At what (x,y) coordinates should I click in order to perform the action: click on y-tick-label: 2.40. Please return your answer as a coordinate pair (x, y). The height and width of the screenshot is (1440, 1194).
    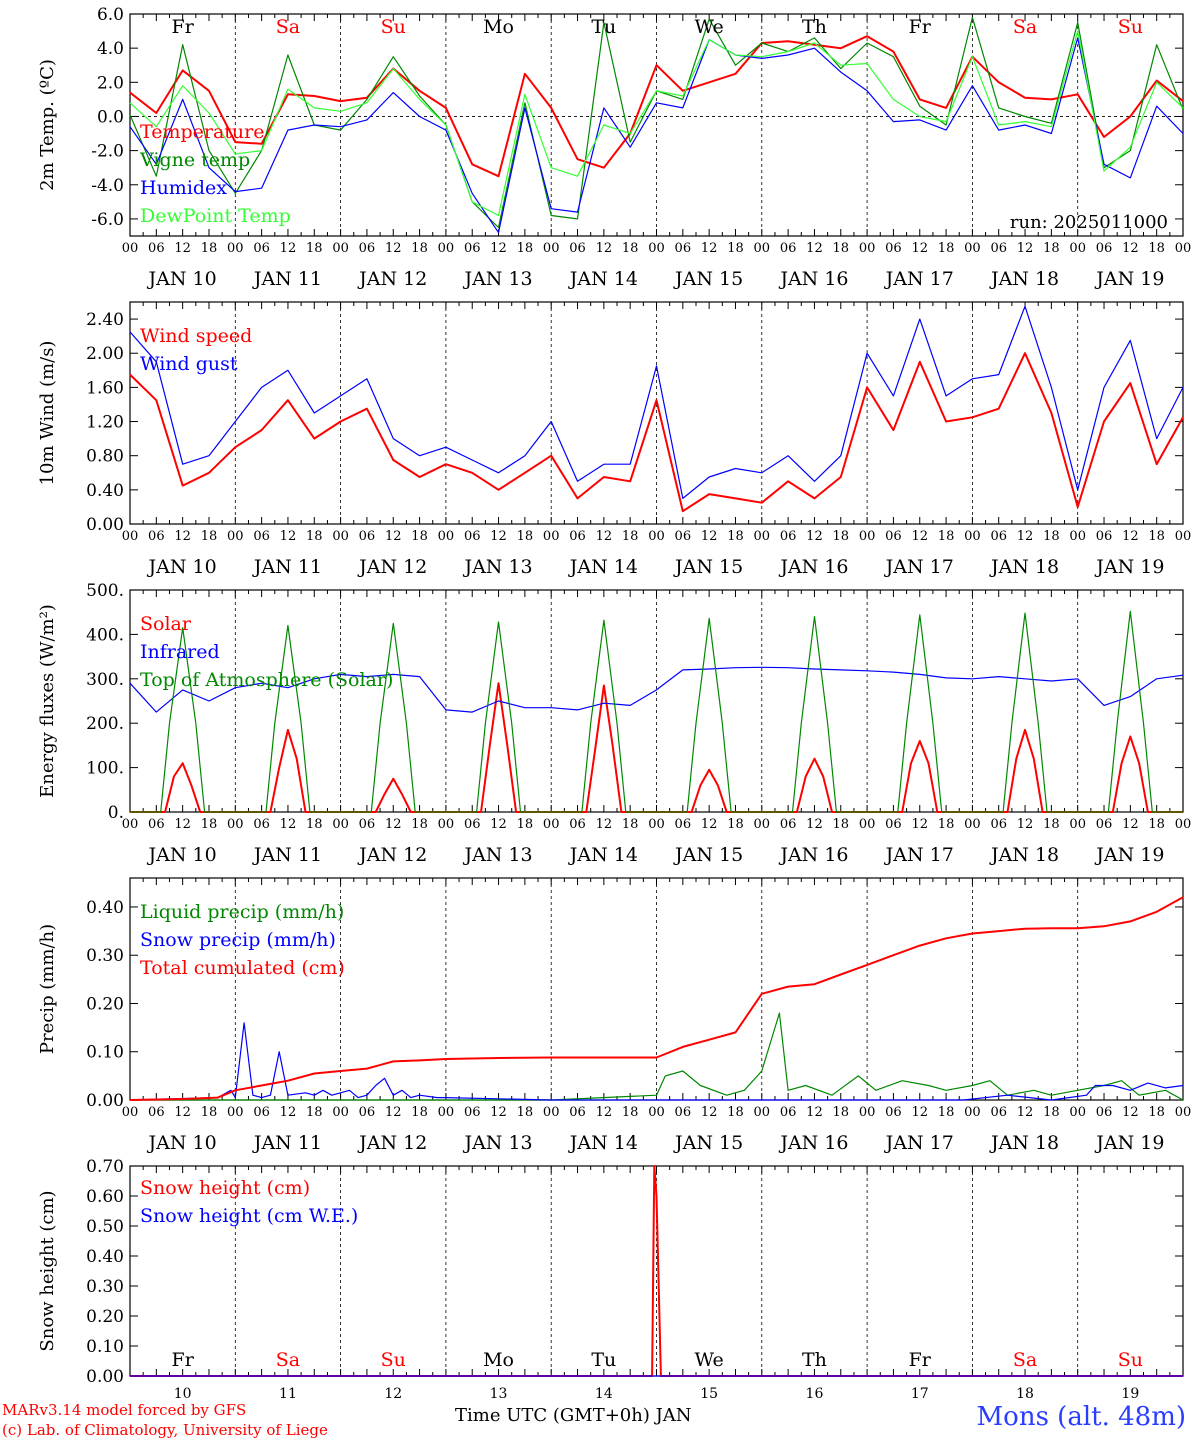
    Looking at the image, I should click on (105, 320).